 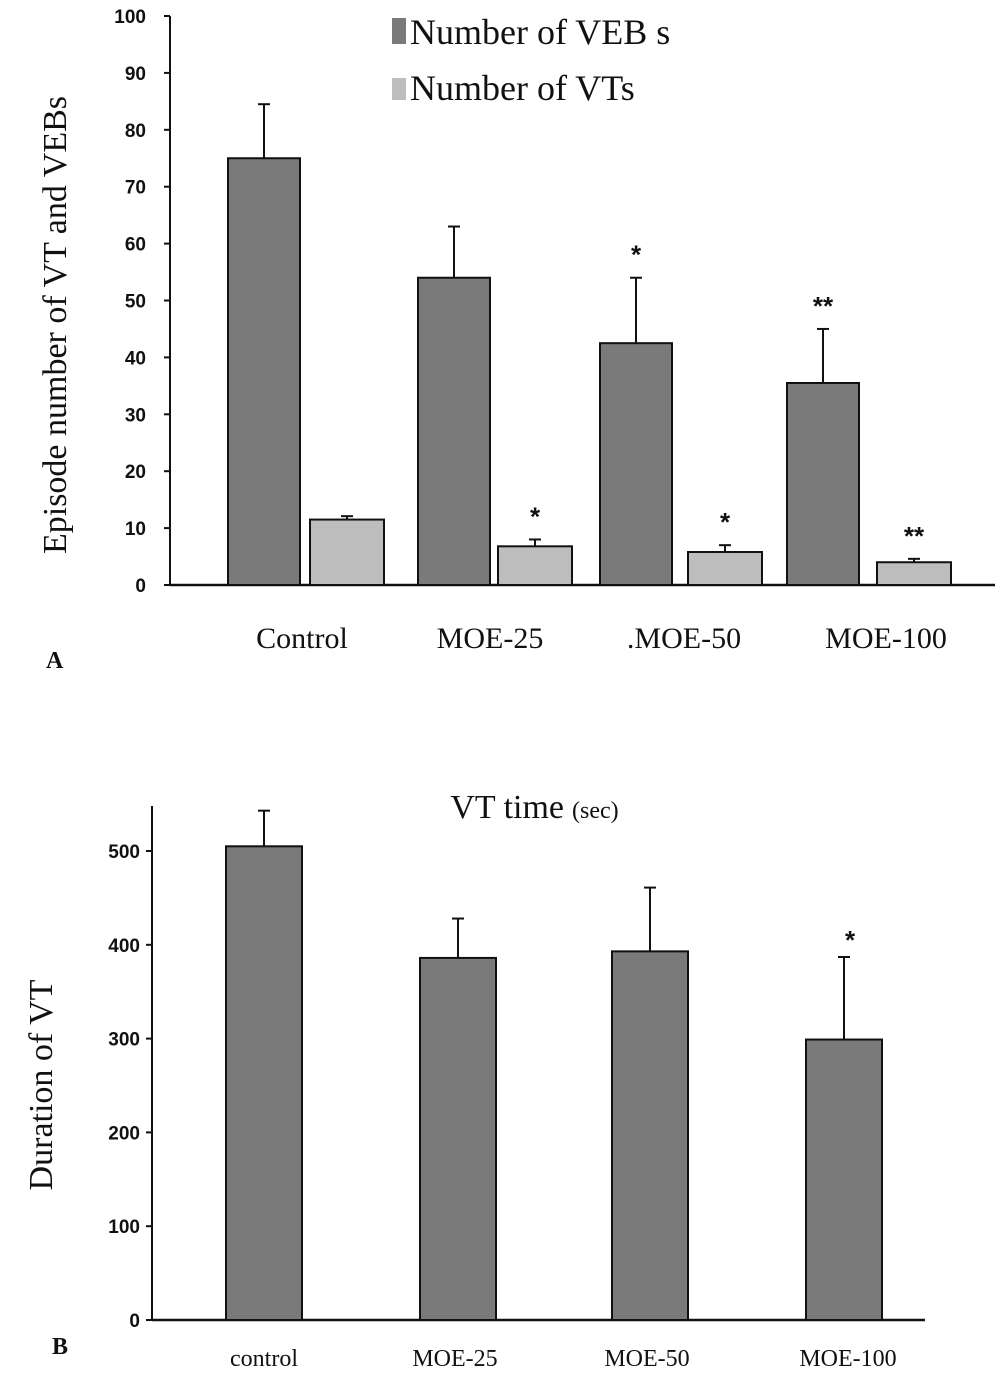 What do you see at coordinates (60, 1347) in the screenshot?
I see `panel-label: B` at bounding box center [60, 1347].